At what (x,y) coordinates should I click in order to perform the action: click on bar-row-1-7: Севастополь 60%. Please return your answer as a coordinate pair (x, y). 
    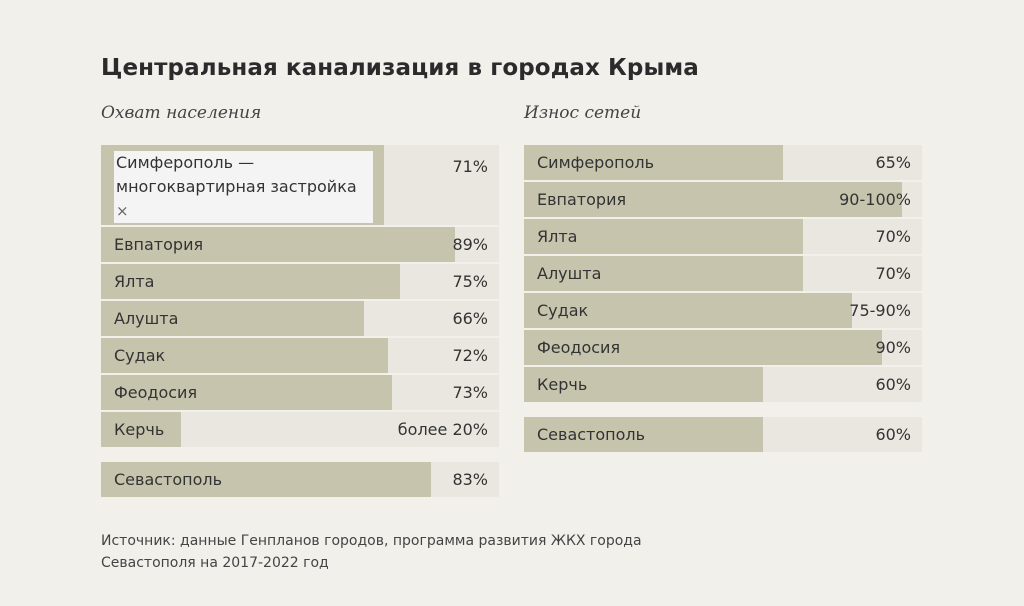
    Looking at the image, I should click on (723, 434).